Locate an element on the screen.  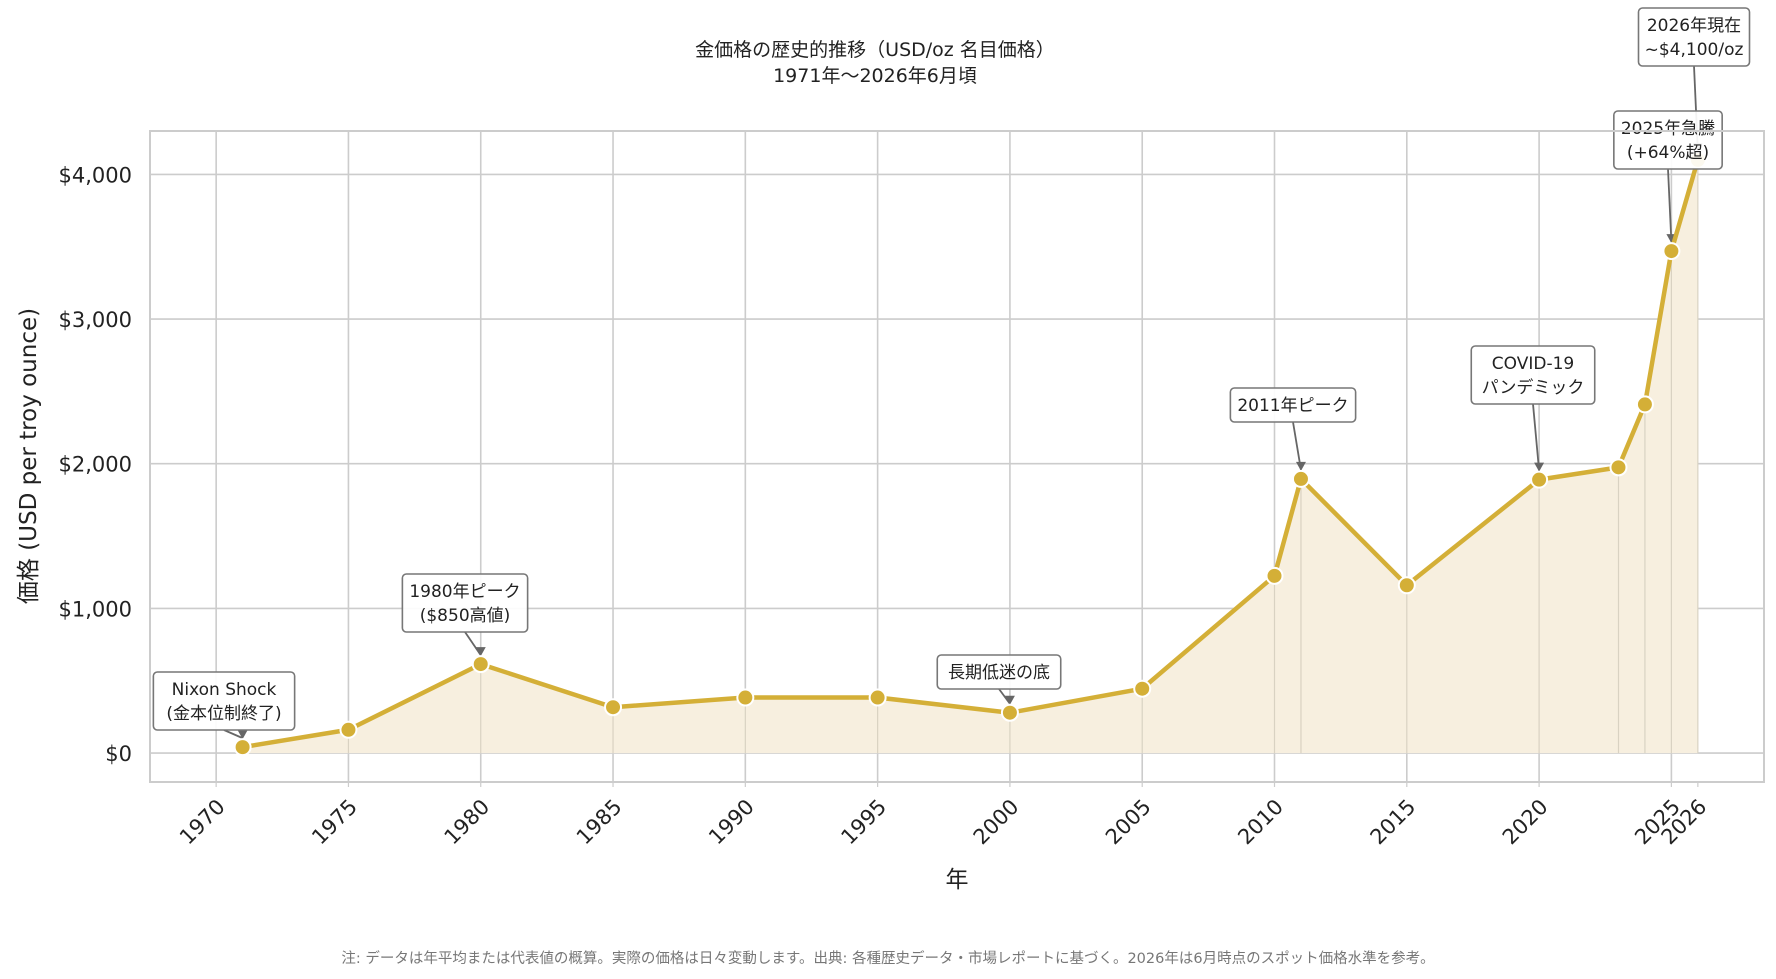
annotation: Nixon Shock (金本位制終了) is located at coordinates (224, 701).